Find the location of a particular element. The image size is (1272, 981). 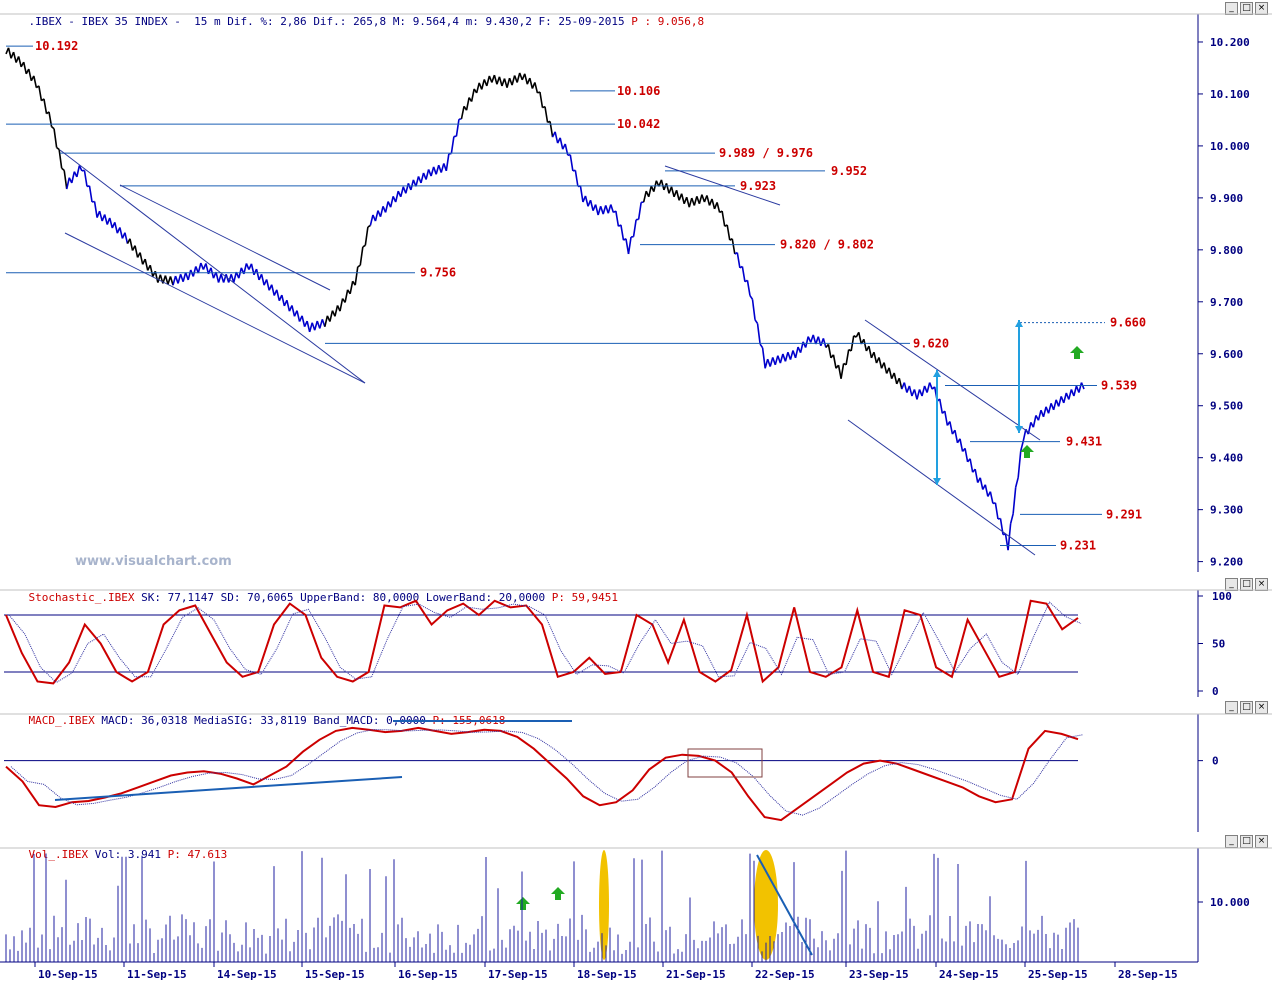

dif-pct-label: Dif. %: is located at coordinates (250, 21).